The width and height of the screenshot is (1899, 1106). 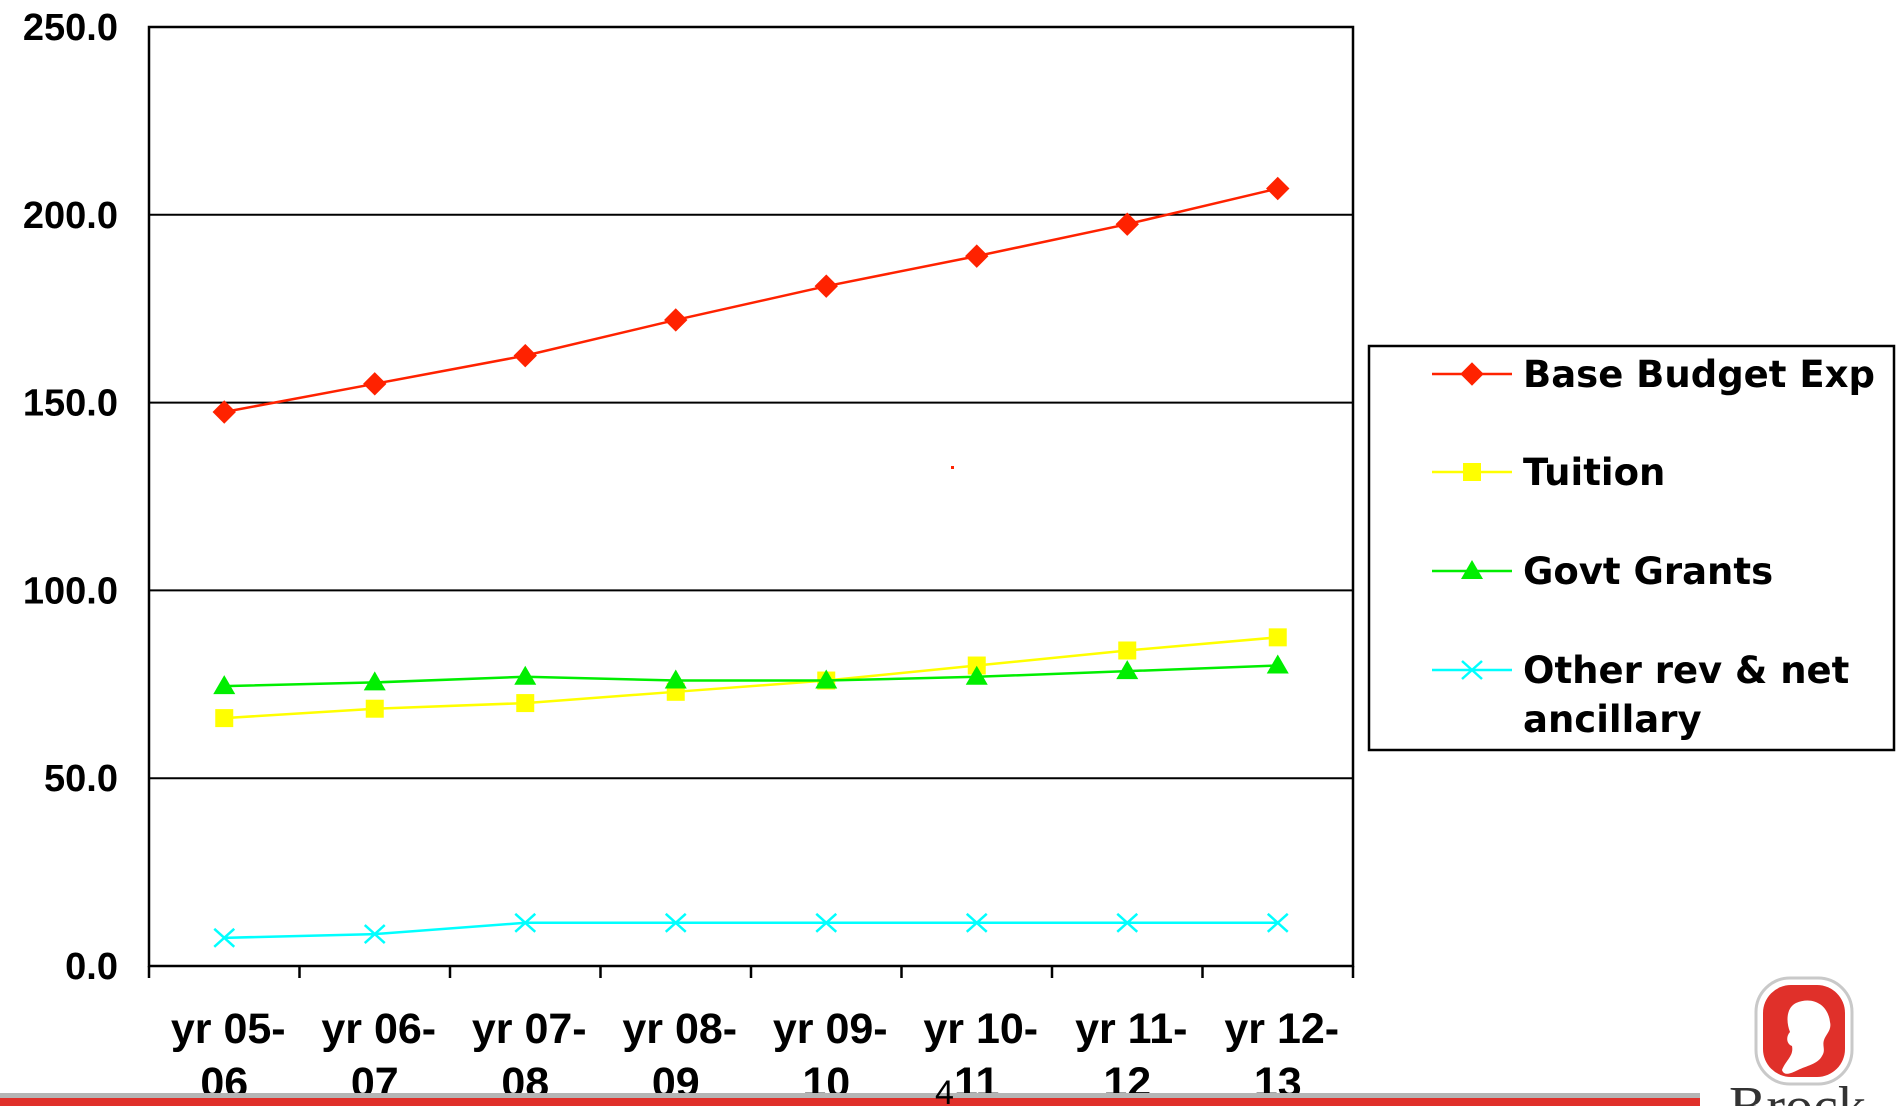 I want to click on page-number: 4, so click(x=944, y=1090).